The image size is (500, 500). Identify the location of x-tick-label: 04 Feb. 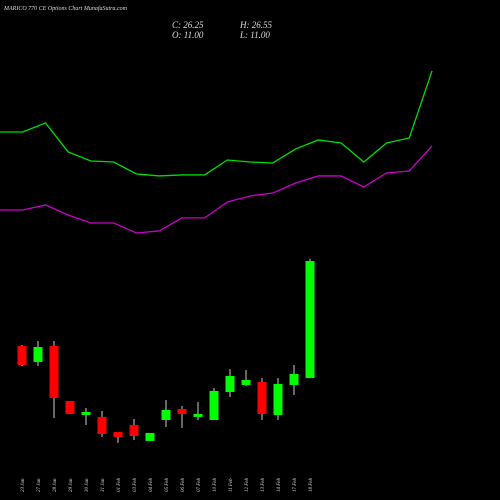
(151, 484).